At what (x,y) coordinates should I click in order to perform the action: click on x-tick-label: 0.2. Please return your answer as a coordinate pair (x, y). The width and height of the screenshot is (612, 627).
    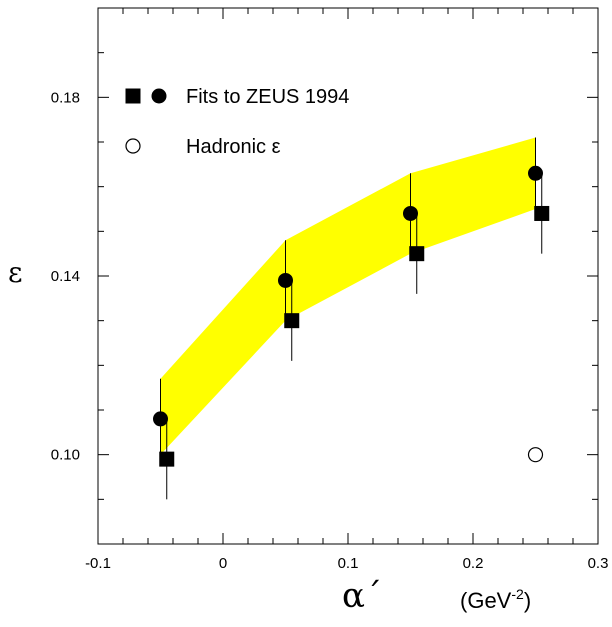
    Looking at the image, I should click on (473, 563).